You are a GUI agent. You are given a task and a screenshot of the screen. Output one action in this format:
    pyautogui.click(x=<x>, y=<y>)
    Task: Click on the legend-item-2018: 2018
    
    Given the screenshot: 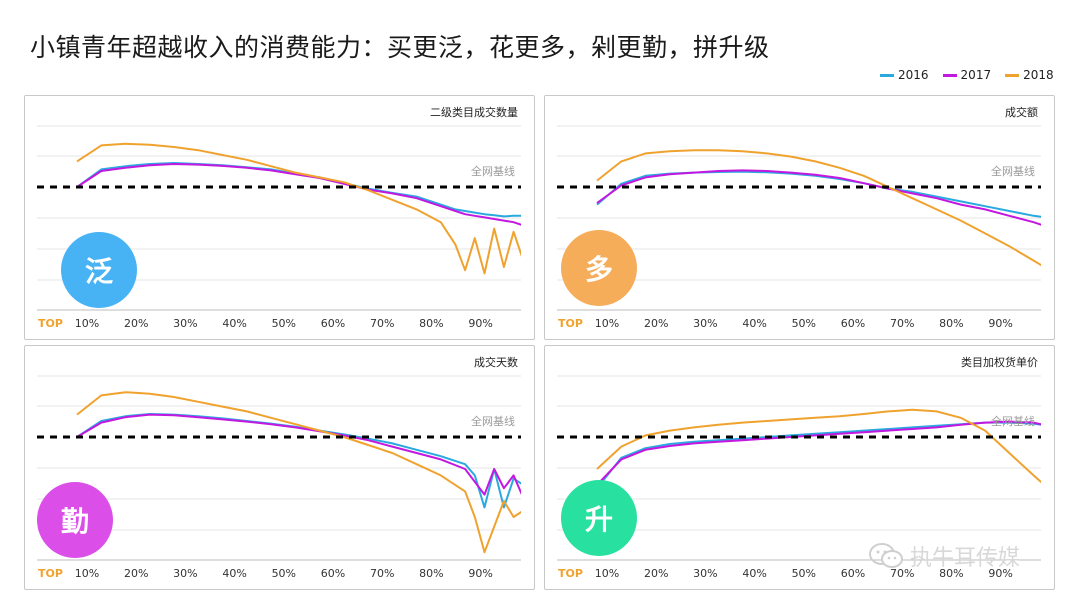 What is the action you would take?
    pyautogui.click(x=1029, y=75)
    